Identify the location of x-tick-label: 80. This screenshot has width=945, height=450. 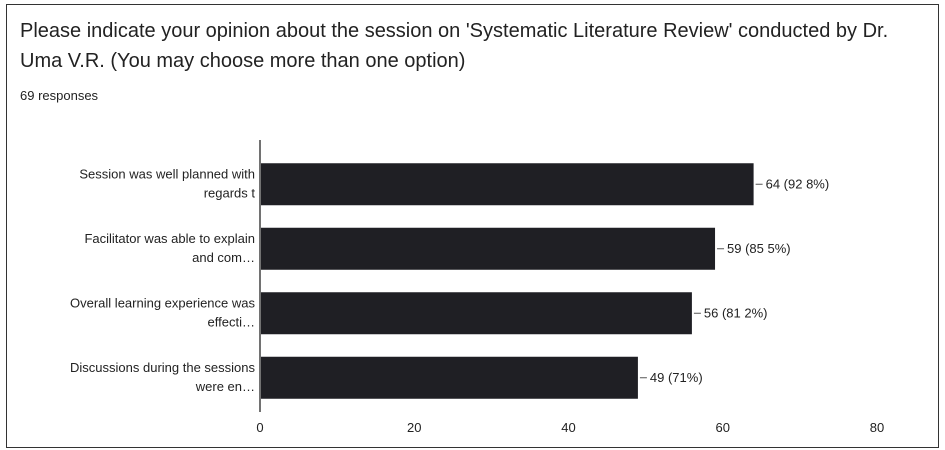
(877, 427).